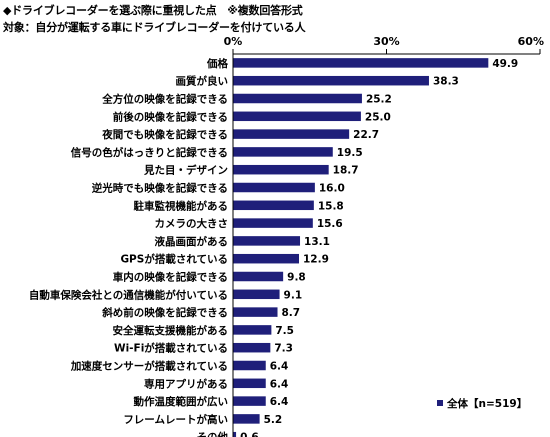 This screenshot has width=550, height=437. I want to click on data-label: 12.9, so click(316, 260).